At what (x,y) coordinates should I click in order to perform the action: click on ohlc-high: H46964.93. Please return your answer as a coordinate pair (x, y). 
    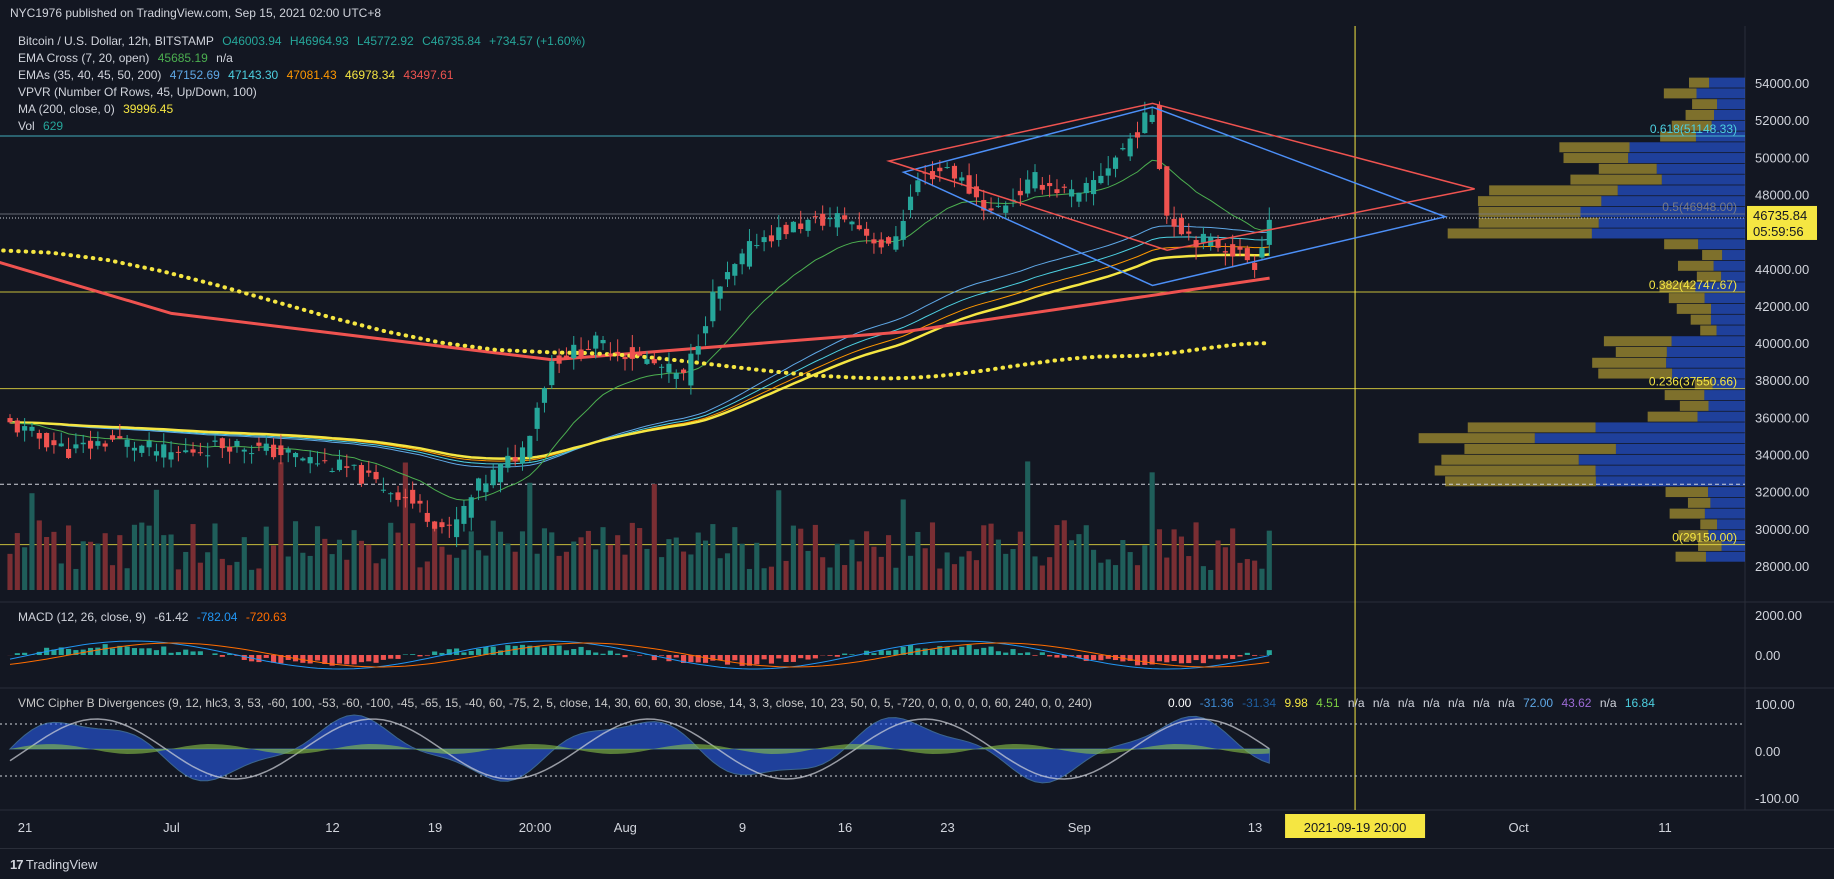
    Looking at the image, I should click on (319, 41).